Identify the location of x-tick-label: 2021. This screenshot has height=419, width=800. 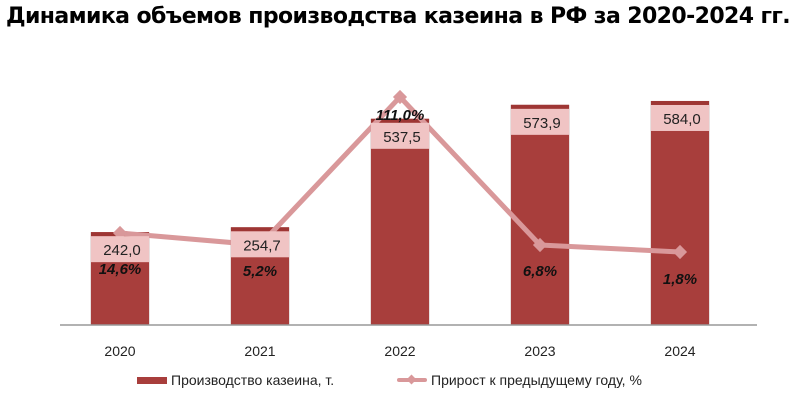
(259, 351).